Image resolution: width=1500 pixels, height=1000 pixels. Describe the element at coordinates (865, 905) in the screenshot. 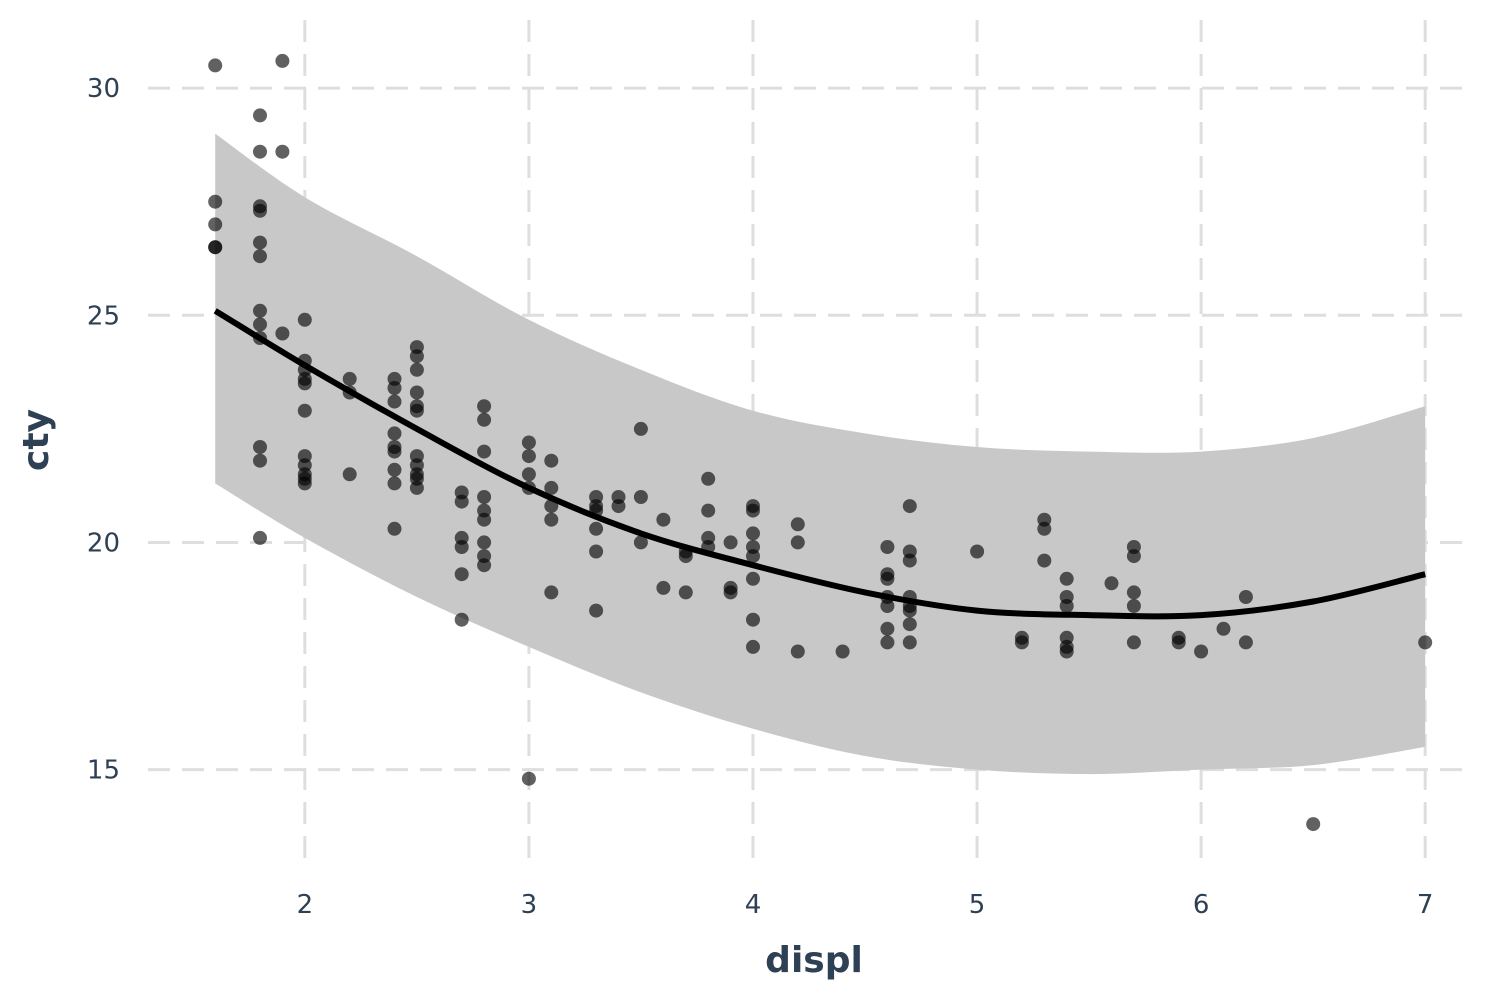

I see `x-tick-labels: 2 3 4 5 6 7` at that location.